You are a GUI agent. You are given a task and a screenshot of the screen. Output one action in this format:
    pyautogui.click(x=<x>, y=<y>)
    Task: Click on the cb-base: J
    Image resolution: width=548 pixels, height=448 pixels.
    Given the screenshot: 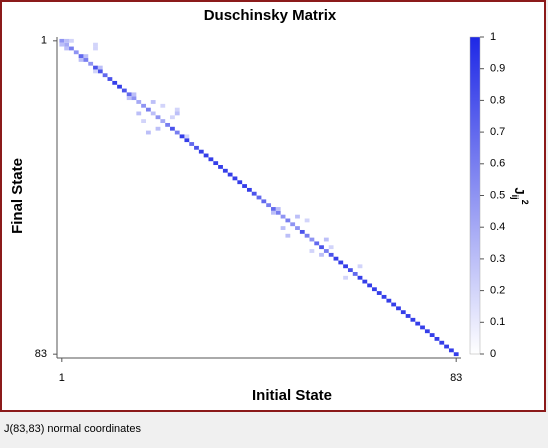 What is the action you would take?
    pyautogui.click(x=519, y=190)
    